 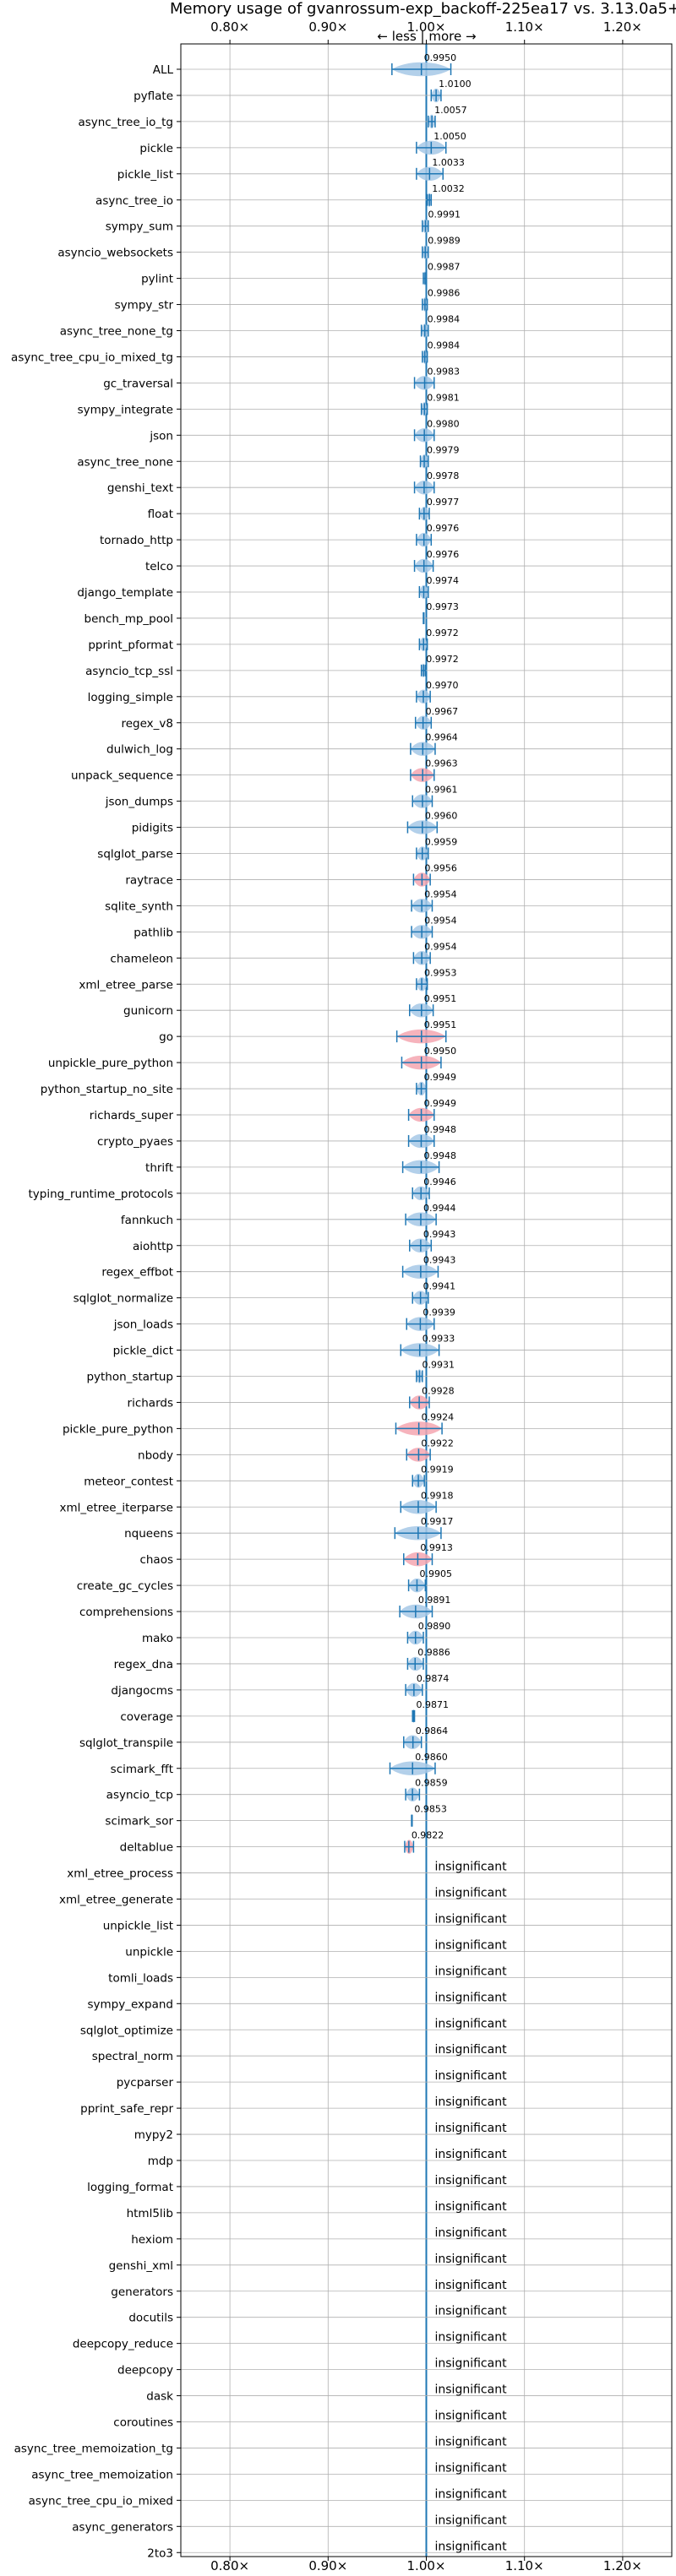 What do you see at coordinates (127, 2109) in the screenshot?
I see `benchmark-label: pprint_safe_repr` at bounding box center [127, 2109].